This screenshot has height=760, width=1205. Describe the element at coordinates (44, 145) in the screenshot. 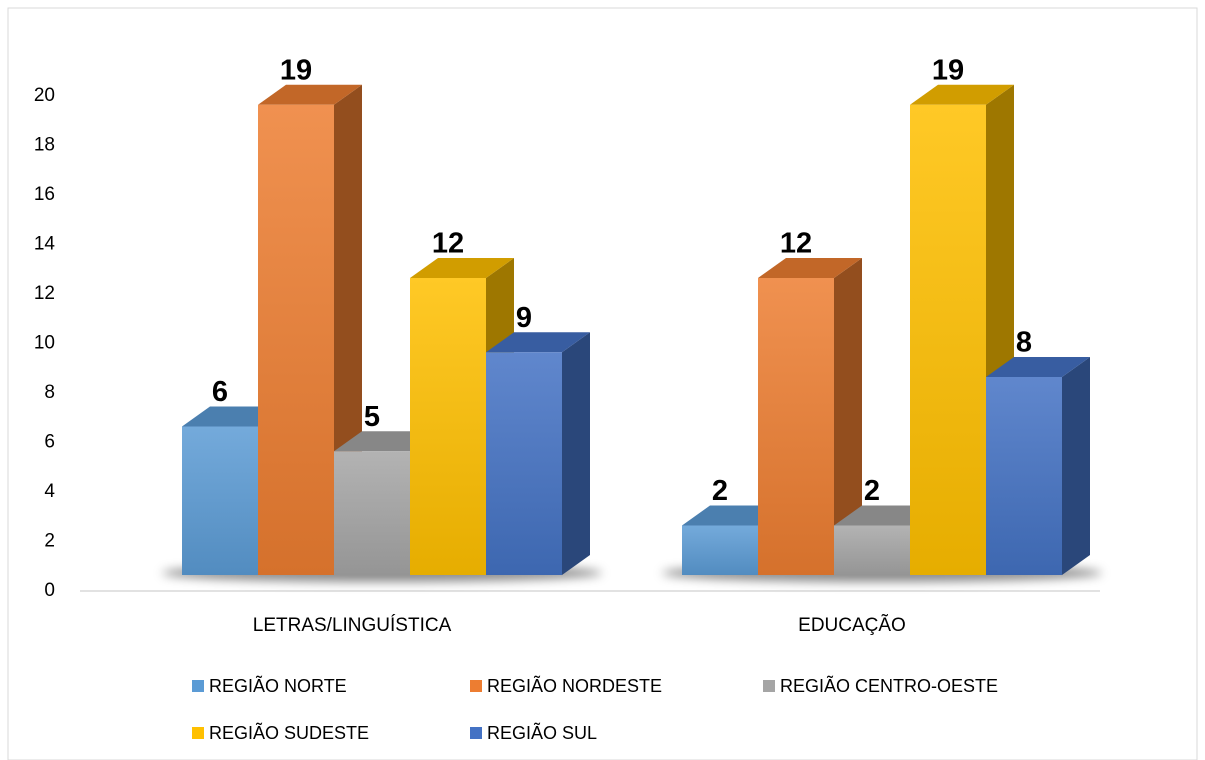

I see `y-tick-label: 18` at that location.